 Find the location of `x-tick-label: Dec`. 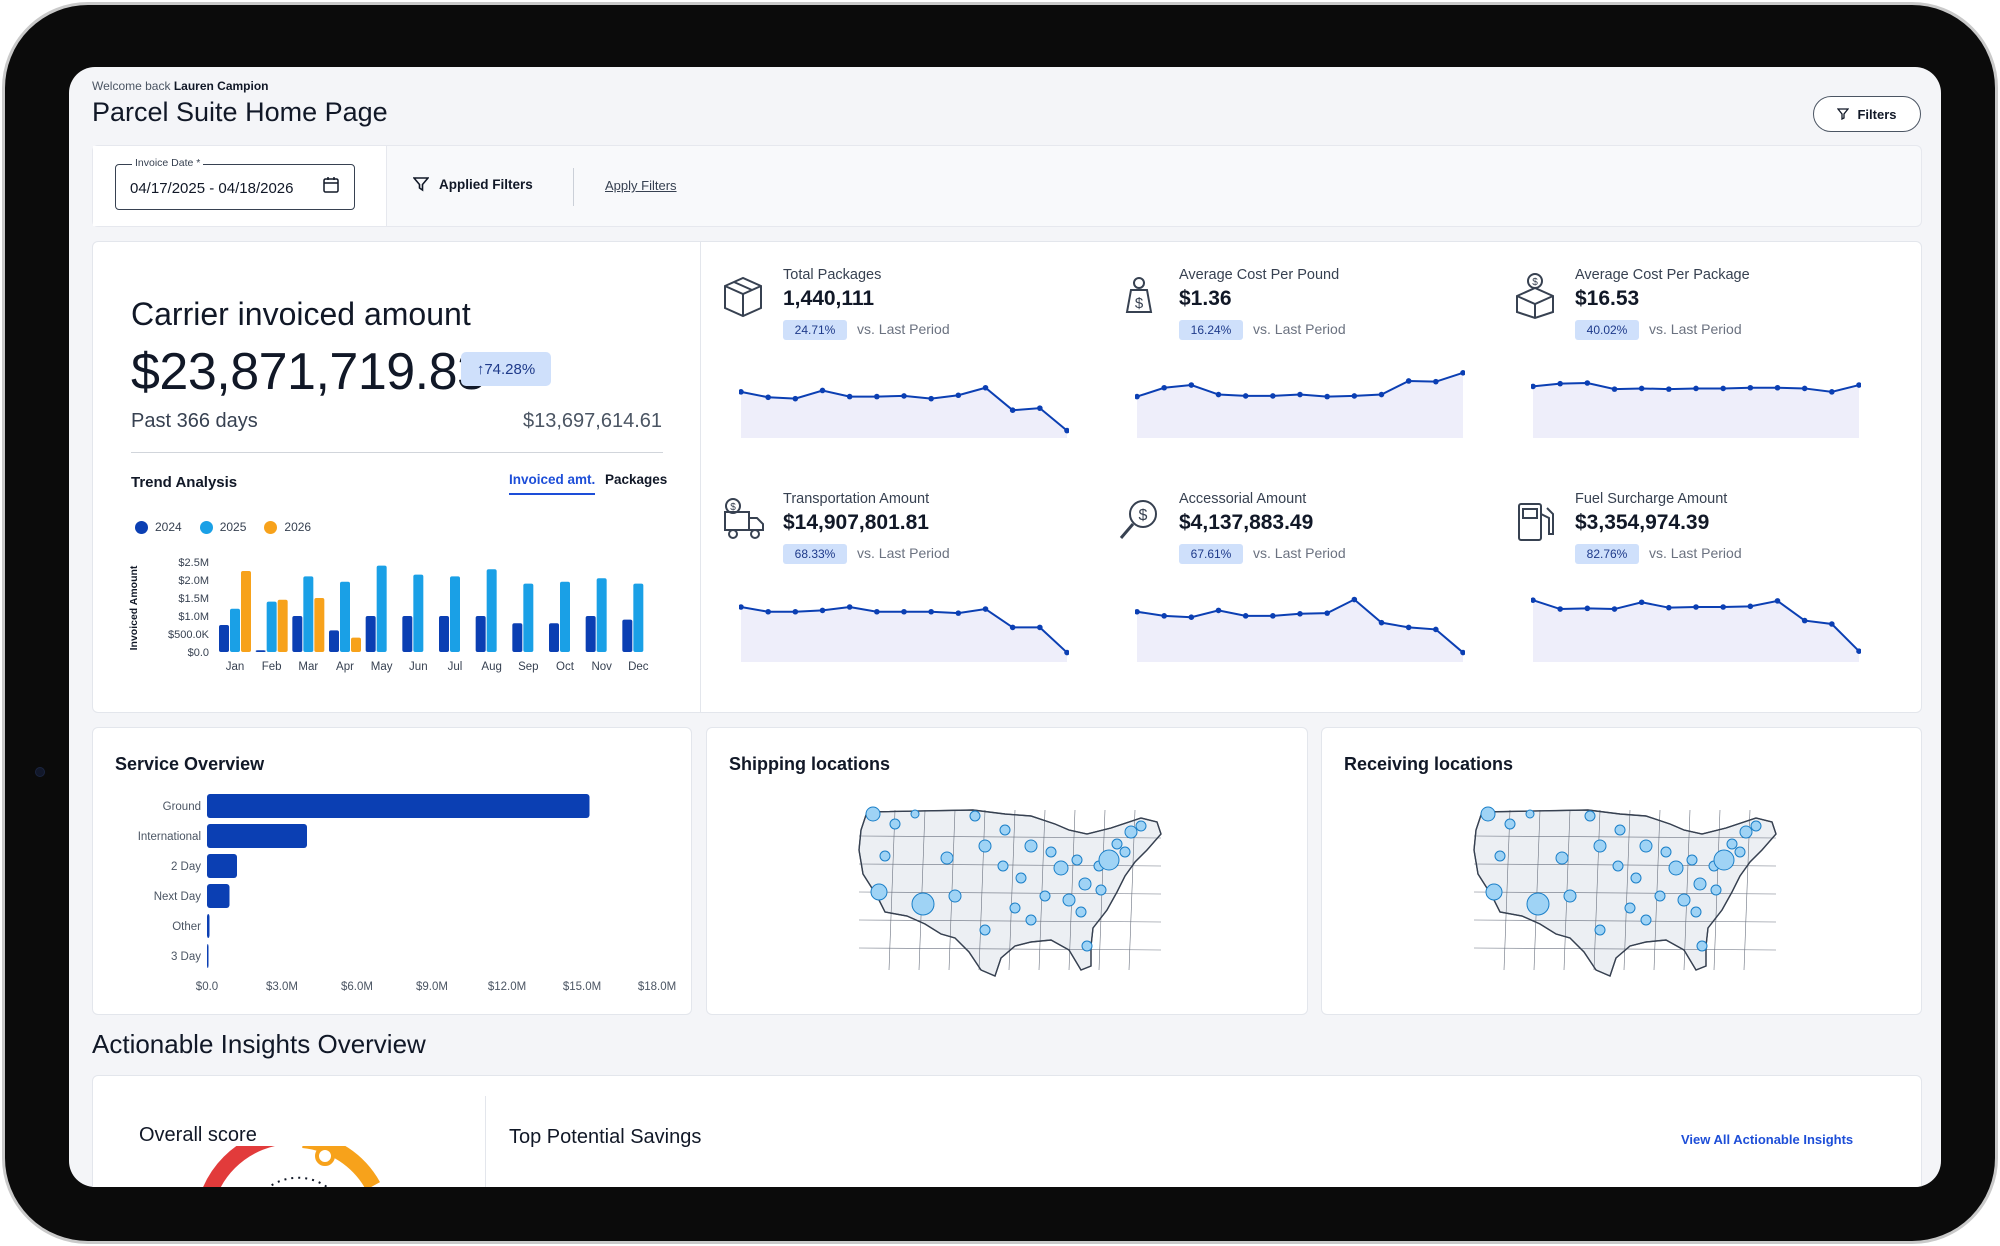

x-tick-label: Dec is located at coordinates (638, 667).